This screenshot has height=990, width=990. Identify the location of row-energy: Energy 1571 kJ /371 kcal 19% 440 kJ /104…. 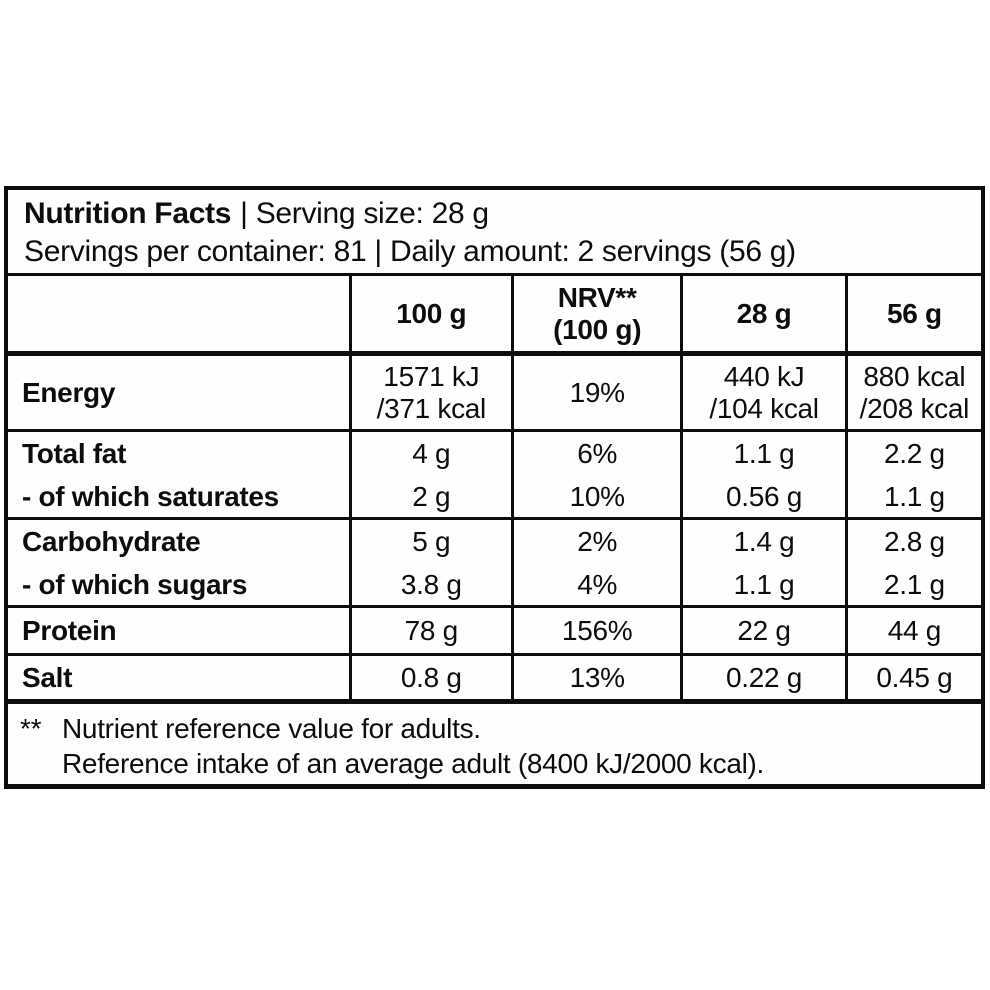
(494, 394).